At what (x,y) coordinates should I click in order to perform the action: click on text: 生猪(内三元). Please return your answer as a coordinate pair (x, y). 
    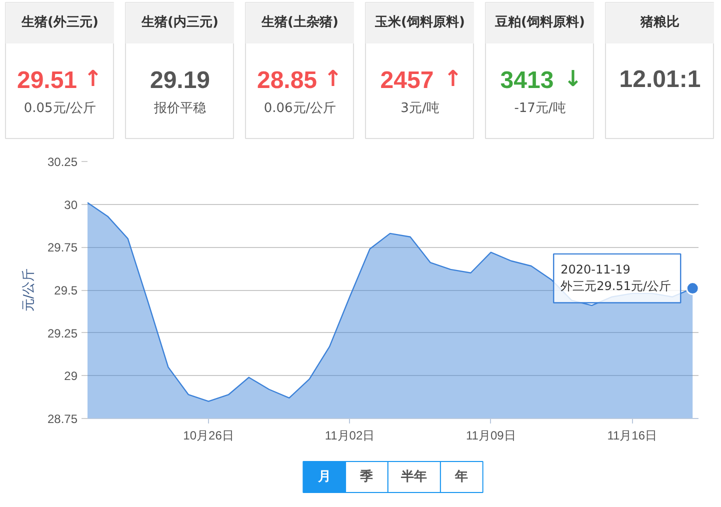
    Looking at the image, I should click on (179, 22).